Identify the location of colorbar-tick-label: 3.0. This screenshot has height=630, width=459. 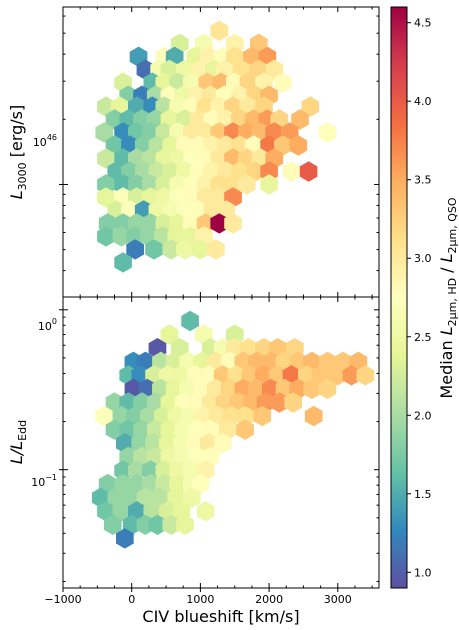
(423, 258).